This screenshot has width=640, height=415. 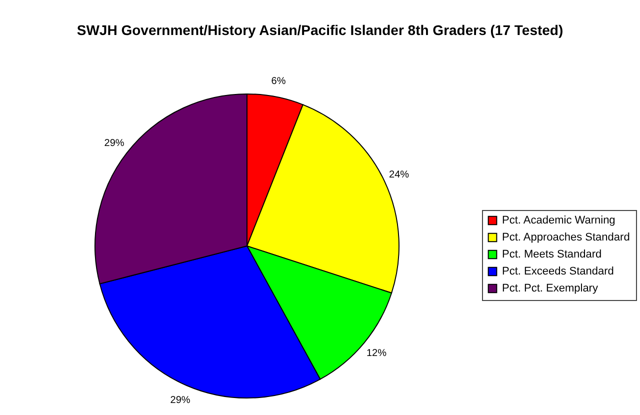 What do you see at coordinates (559, 220) in the screenshot?
I see `legend-label: Pct. Academic Warning` at bounding box center [559, 220].